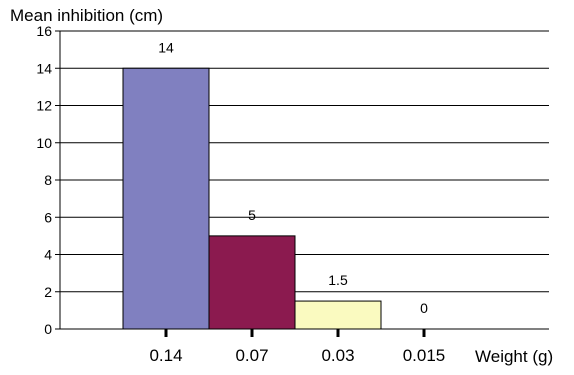  I want to click on y-tick-label: 0, so click(48, 329).